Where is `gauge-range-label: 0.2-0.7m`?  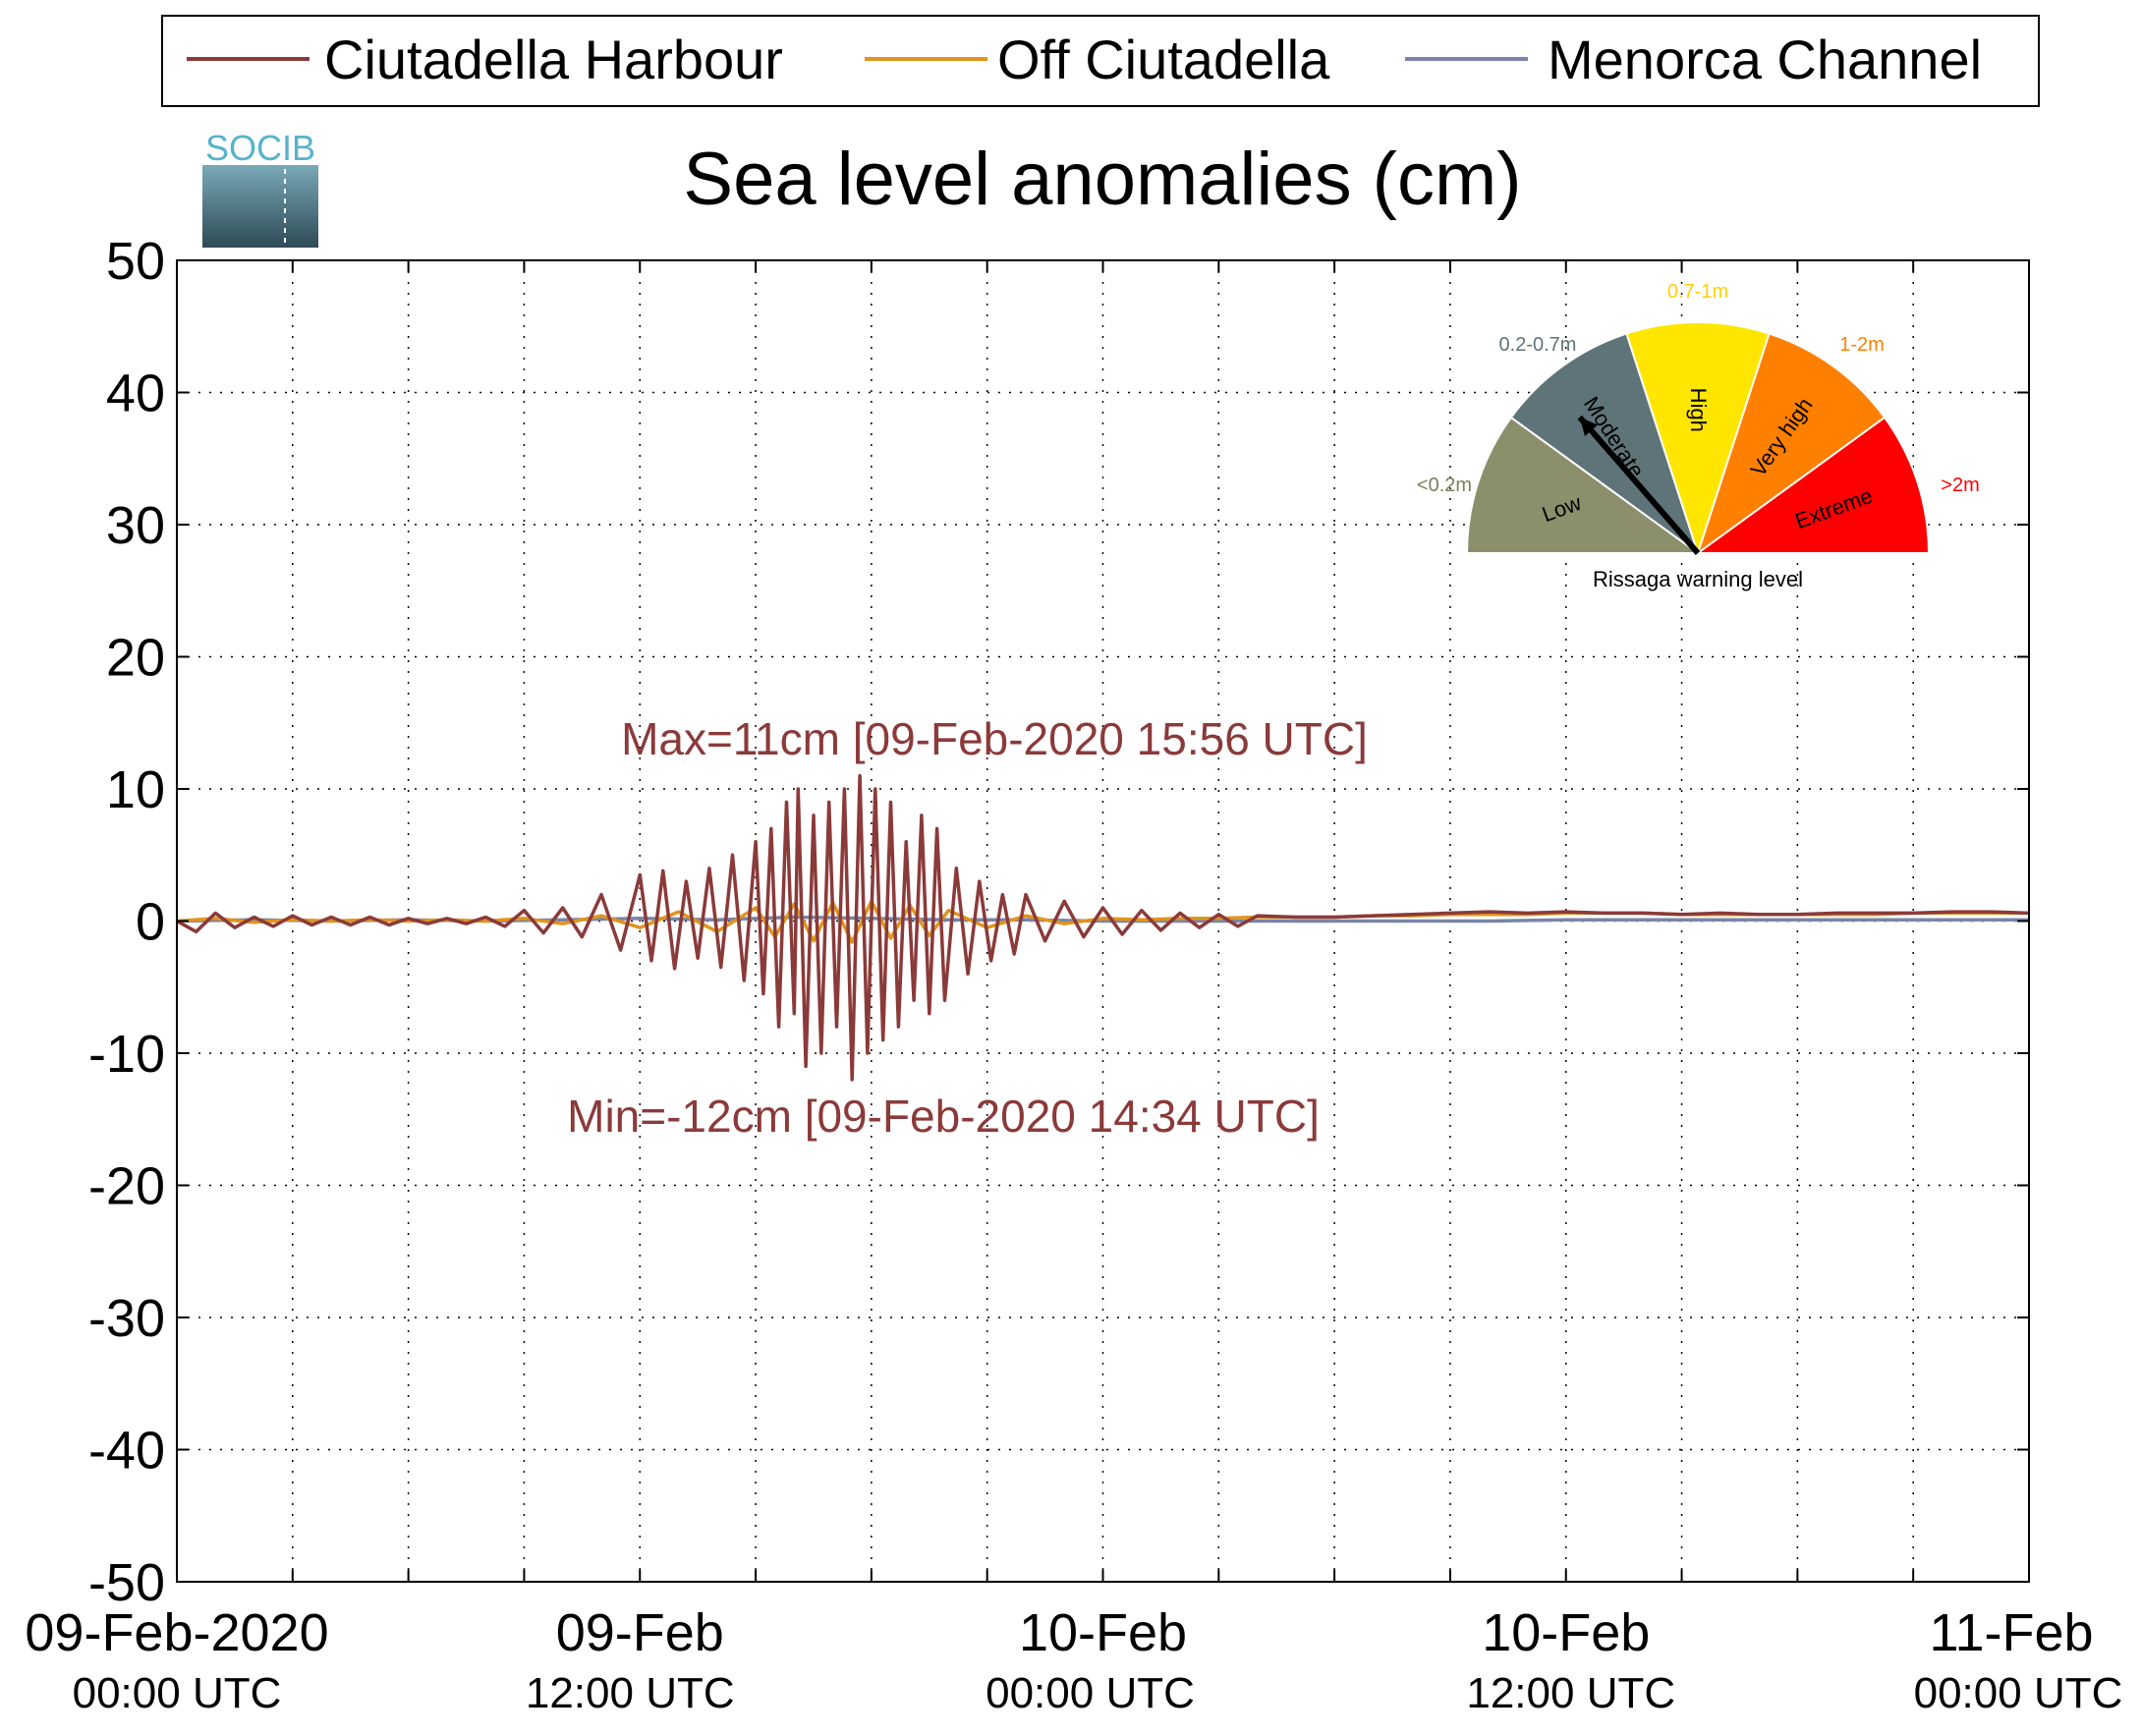
gauge-range-label: 0.2-0.7m is located at coordinates (1538, 345).